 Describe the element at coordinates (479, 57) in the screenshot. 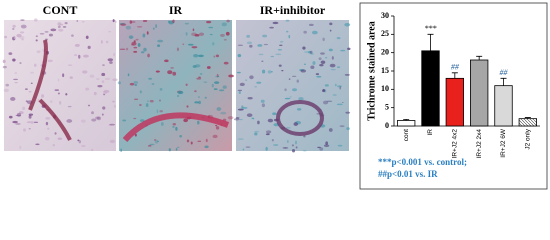

I see `error-bar` at that location.